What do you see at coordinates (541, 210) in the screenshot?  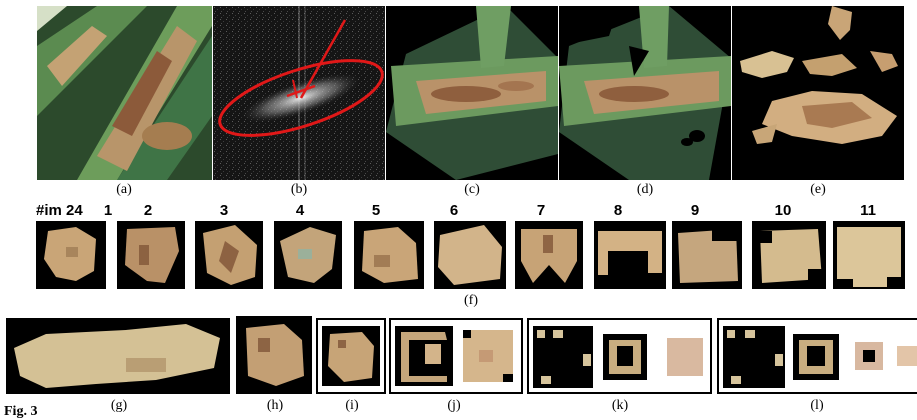 I see `crop-number-7: 7` at bounding box center [541, 210].